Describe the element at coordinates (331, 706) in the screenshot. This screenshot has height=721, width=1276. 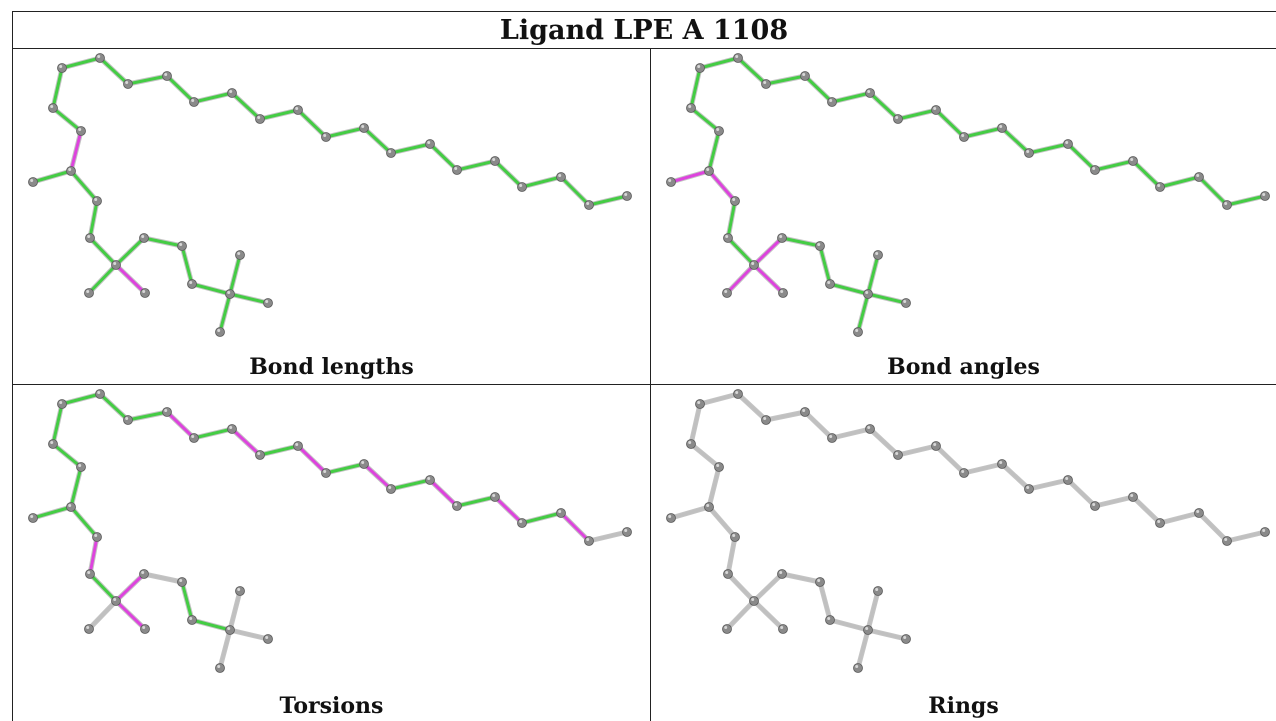
I see `torsions-caption: Torsions` at that location.